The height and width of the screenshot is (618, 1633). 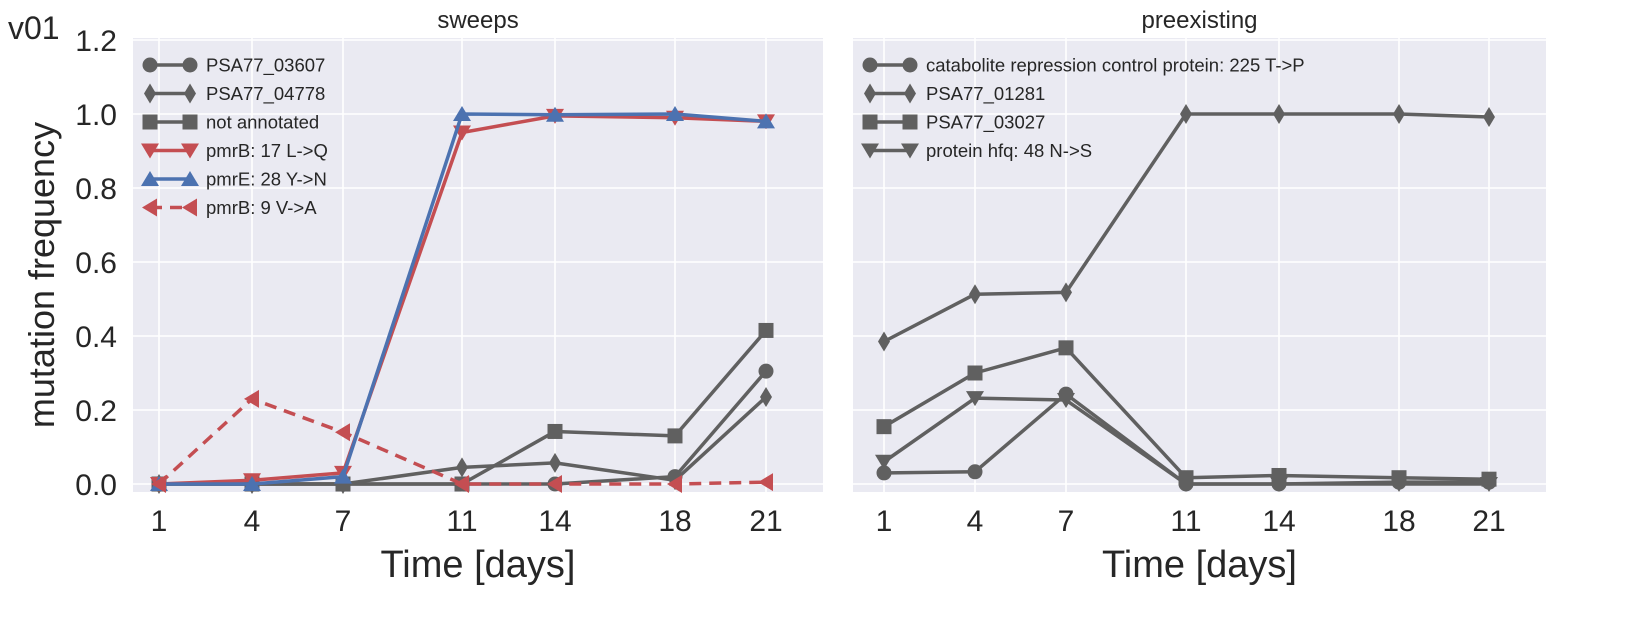 What do you see at coordinates (266, 179) in the screenshot?
I see `legend-label: pmrE: 28 Y->N` at bounding box center [266, 179].